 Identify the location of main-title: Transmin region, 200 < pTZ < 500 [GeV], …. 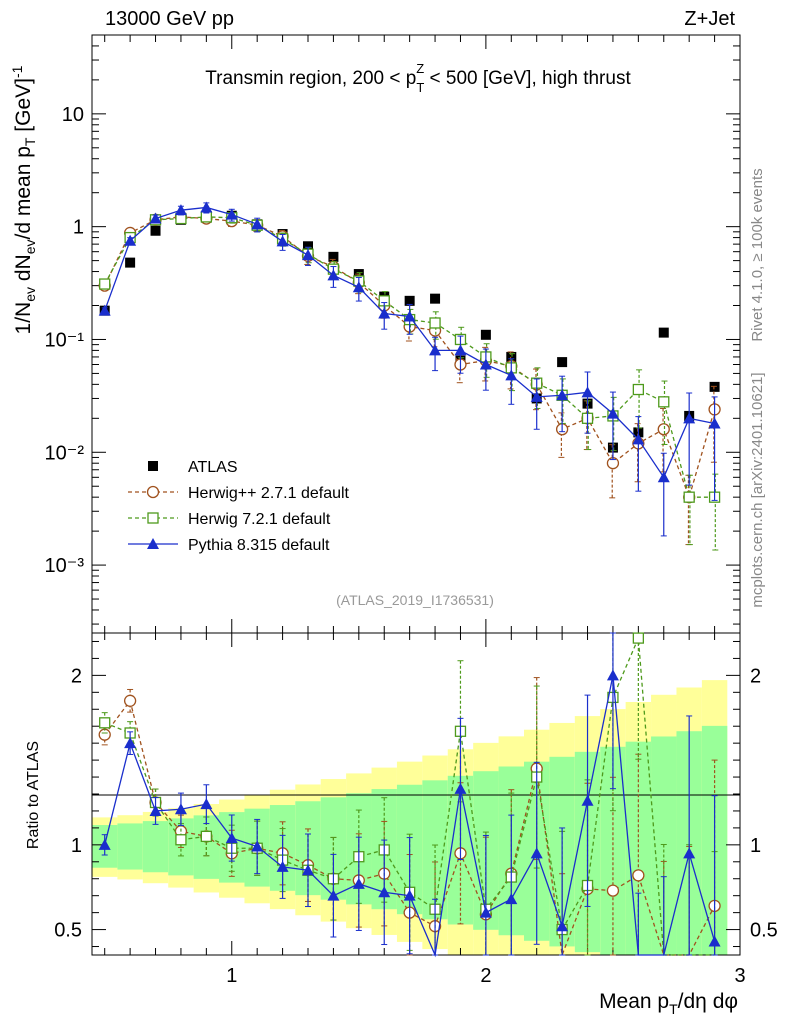
(418, 78).